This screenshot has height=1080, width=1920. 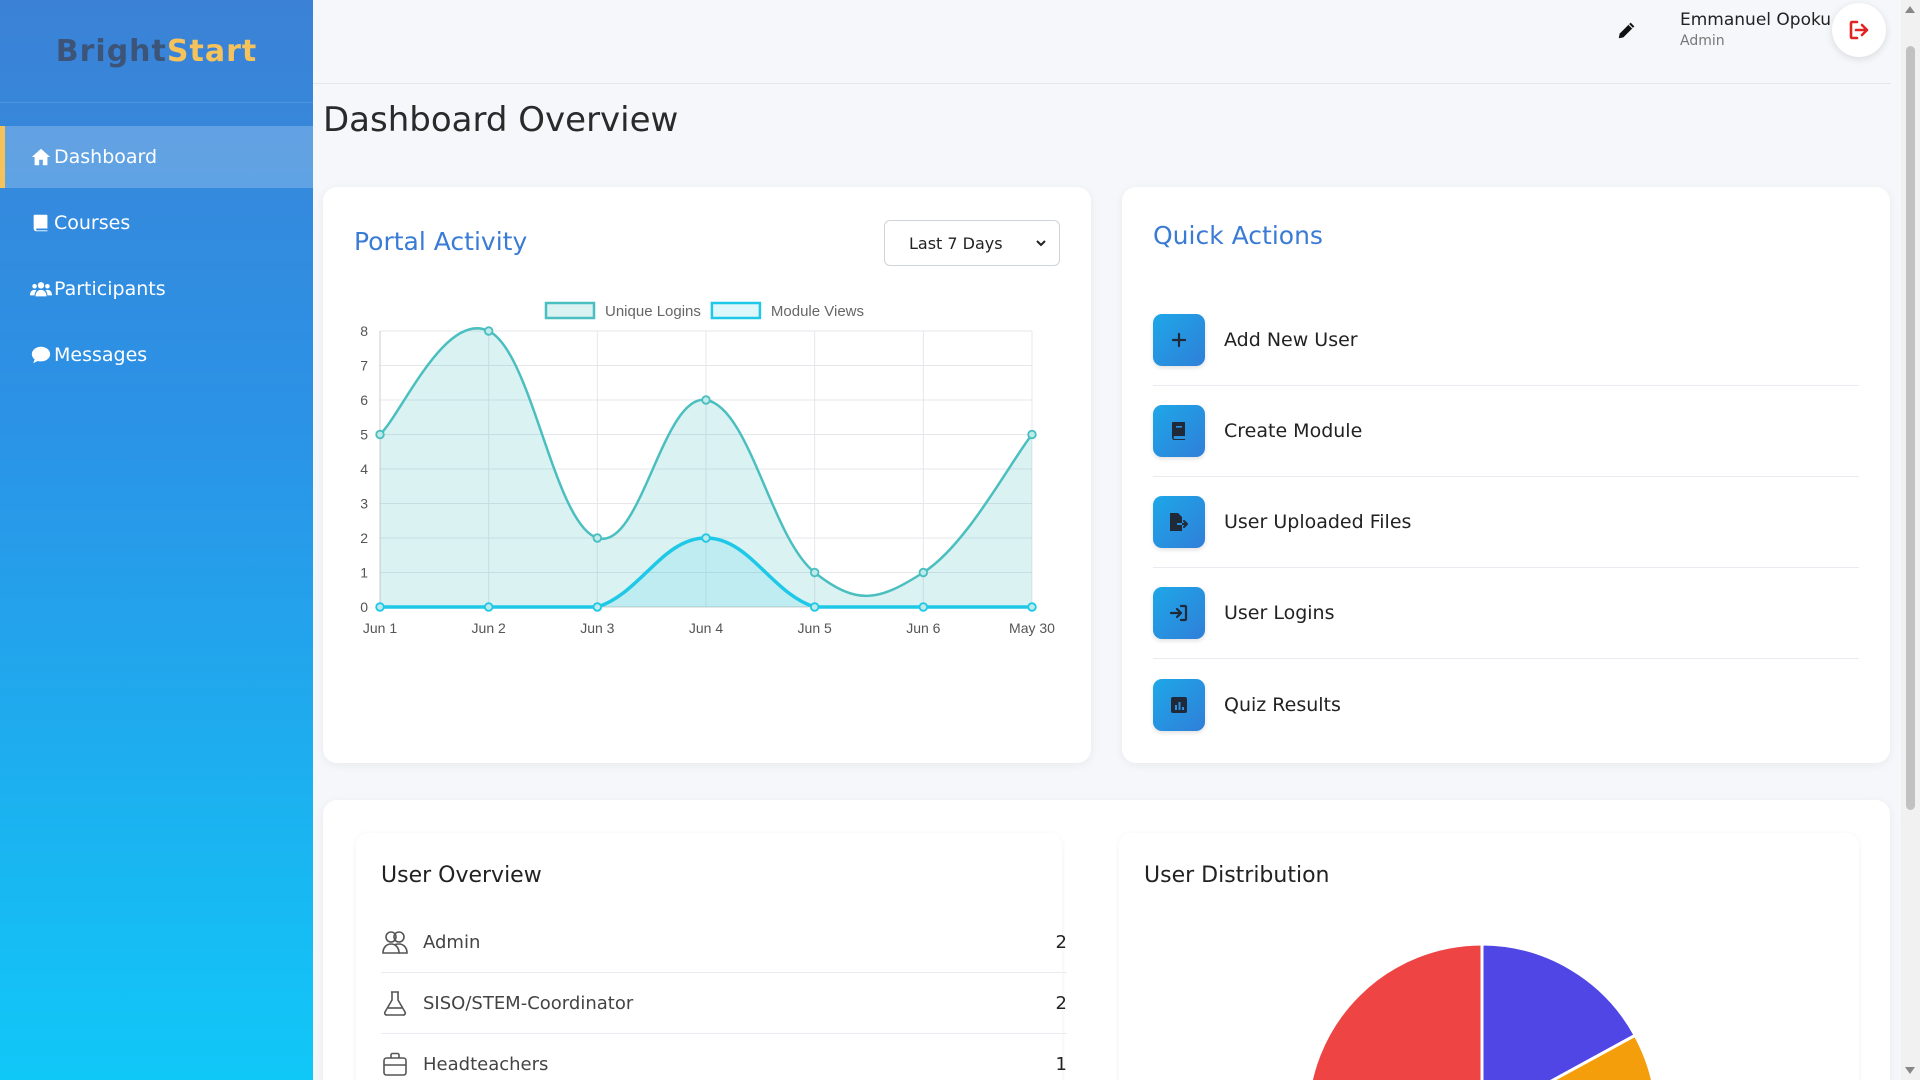 What do you see at coordinates (815, 628) in the screenshot?
I see `x-tick-label: Jun 5` at bounding box center [815, 628].